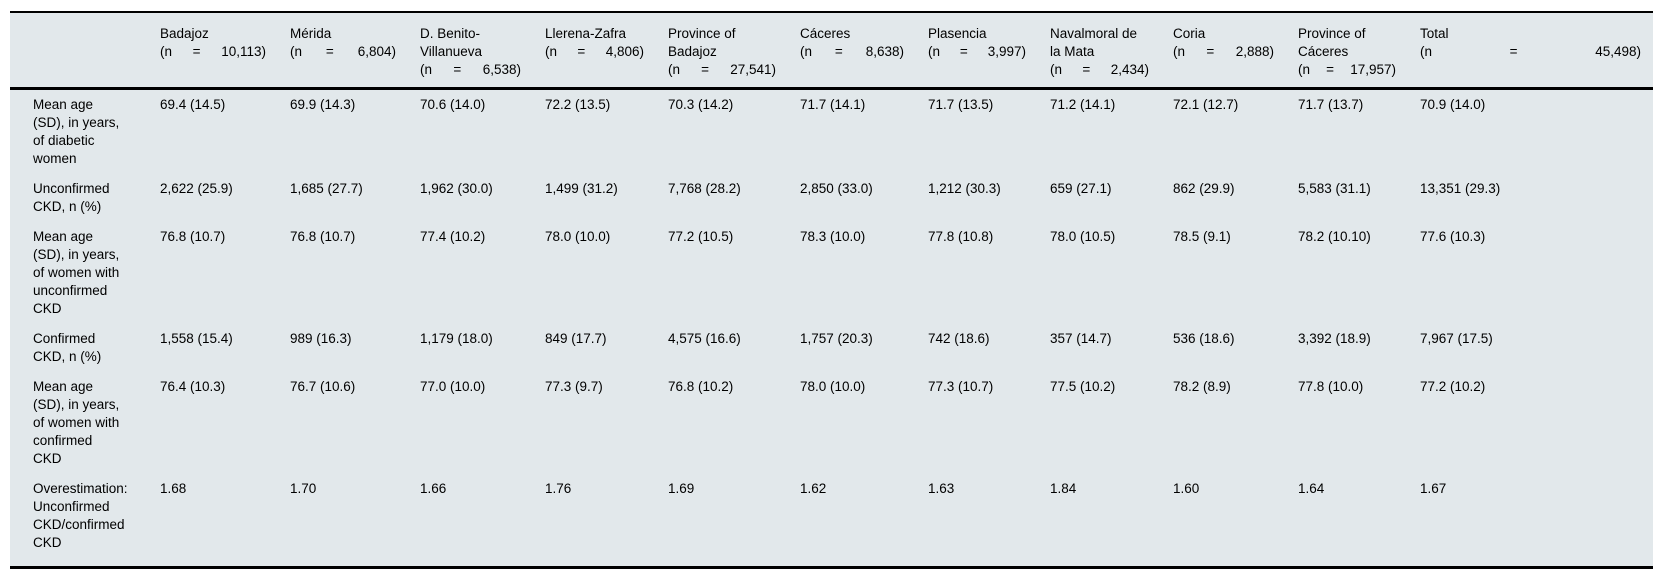 The width and height of the screenshot is (1661, 578). I want to click on column-n: (n = 6,804), so click(343, 52).